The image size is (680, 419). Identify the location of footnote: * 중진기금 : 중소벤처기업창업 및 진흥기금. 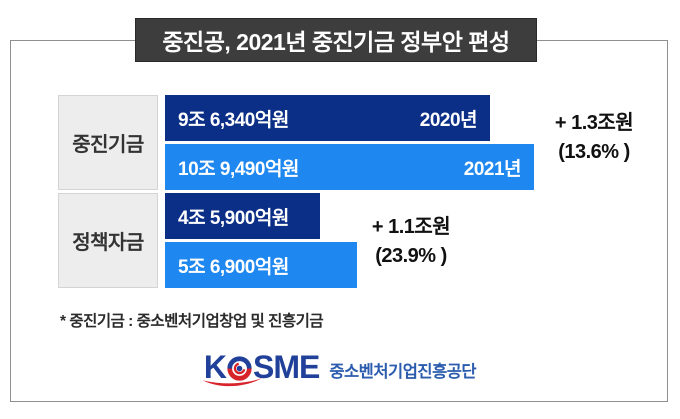
(192, 321).